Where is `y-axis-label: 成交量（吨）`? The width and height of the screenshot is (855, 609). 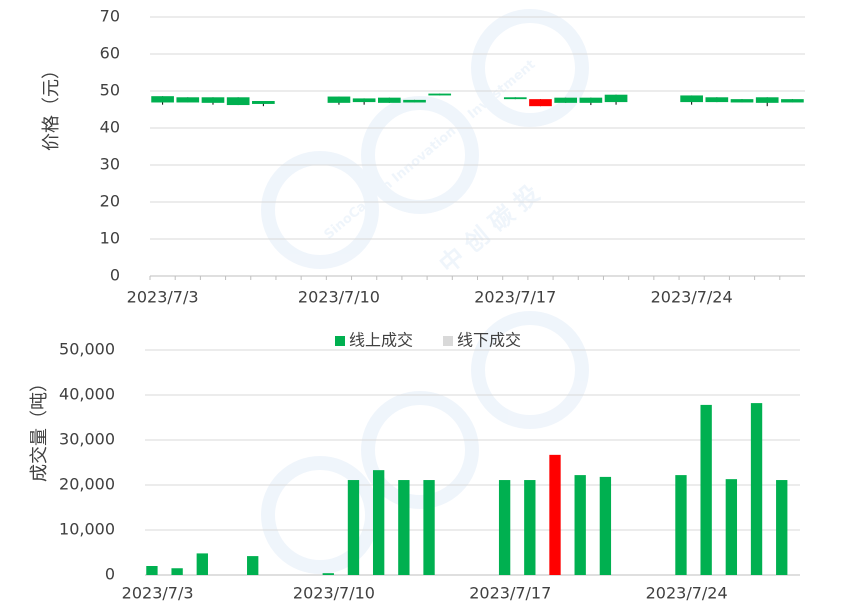
y-axis-label: 成交量（吨） is located at coordinates (39, 428).